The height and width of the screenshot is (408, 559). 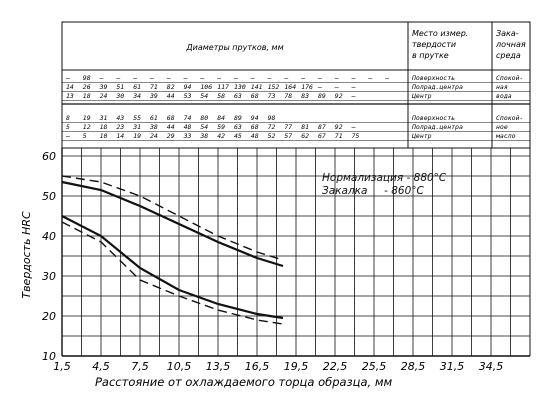 I want to click on table-cell: 12, so click(x=87, y=127).